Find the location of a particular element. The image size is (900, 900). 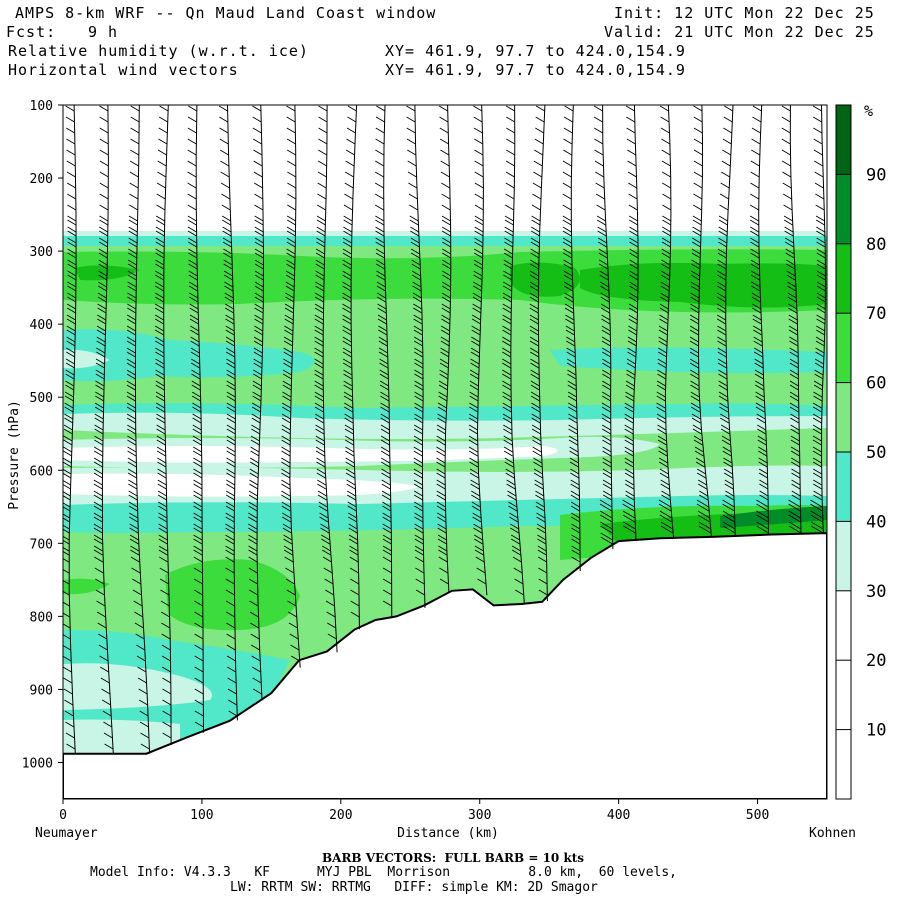

section-endpoints-2: XY= 461.9, 97.7 to 424.0,154.9 is located at coordinates (535, 70).